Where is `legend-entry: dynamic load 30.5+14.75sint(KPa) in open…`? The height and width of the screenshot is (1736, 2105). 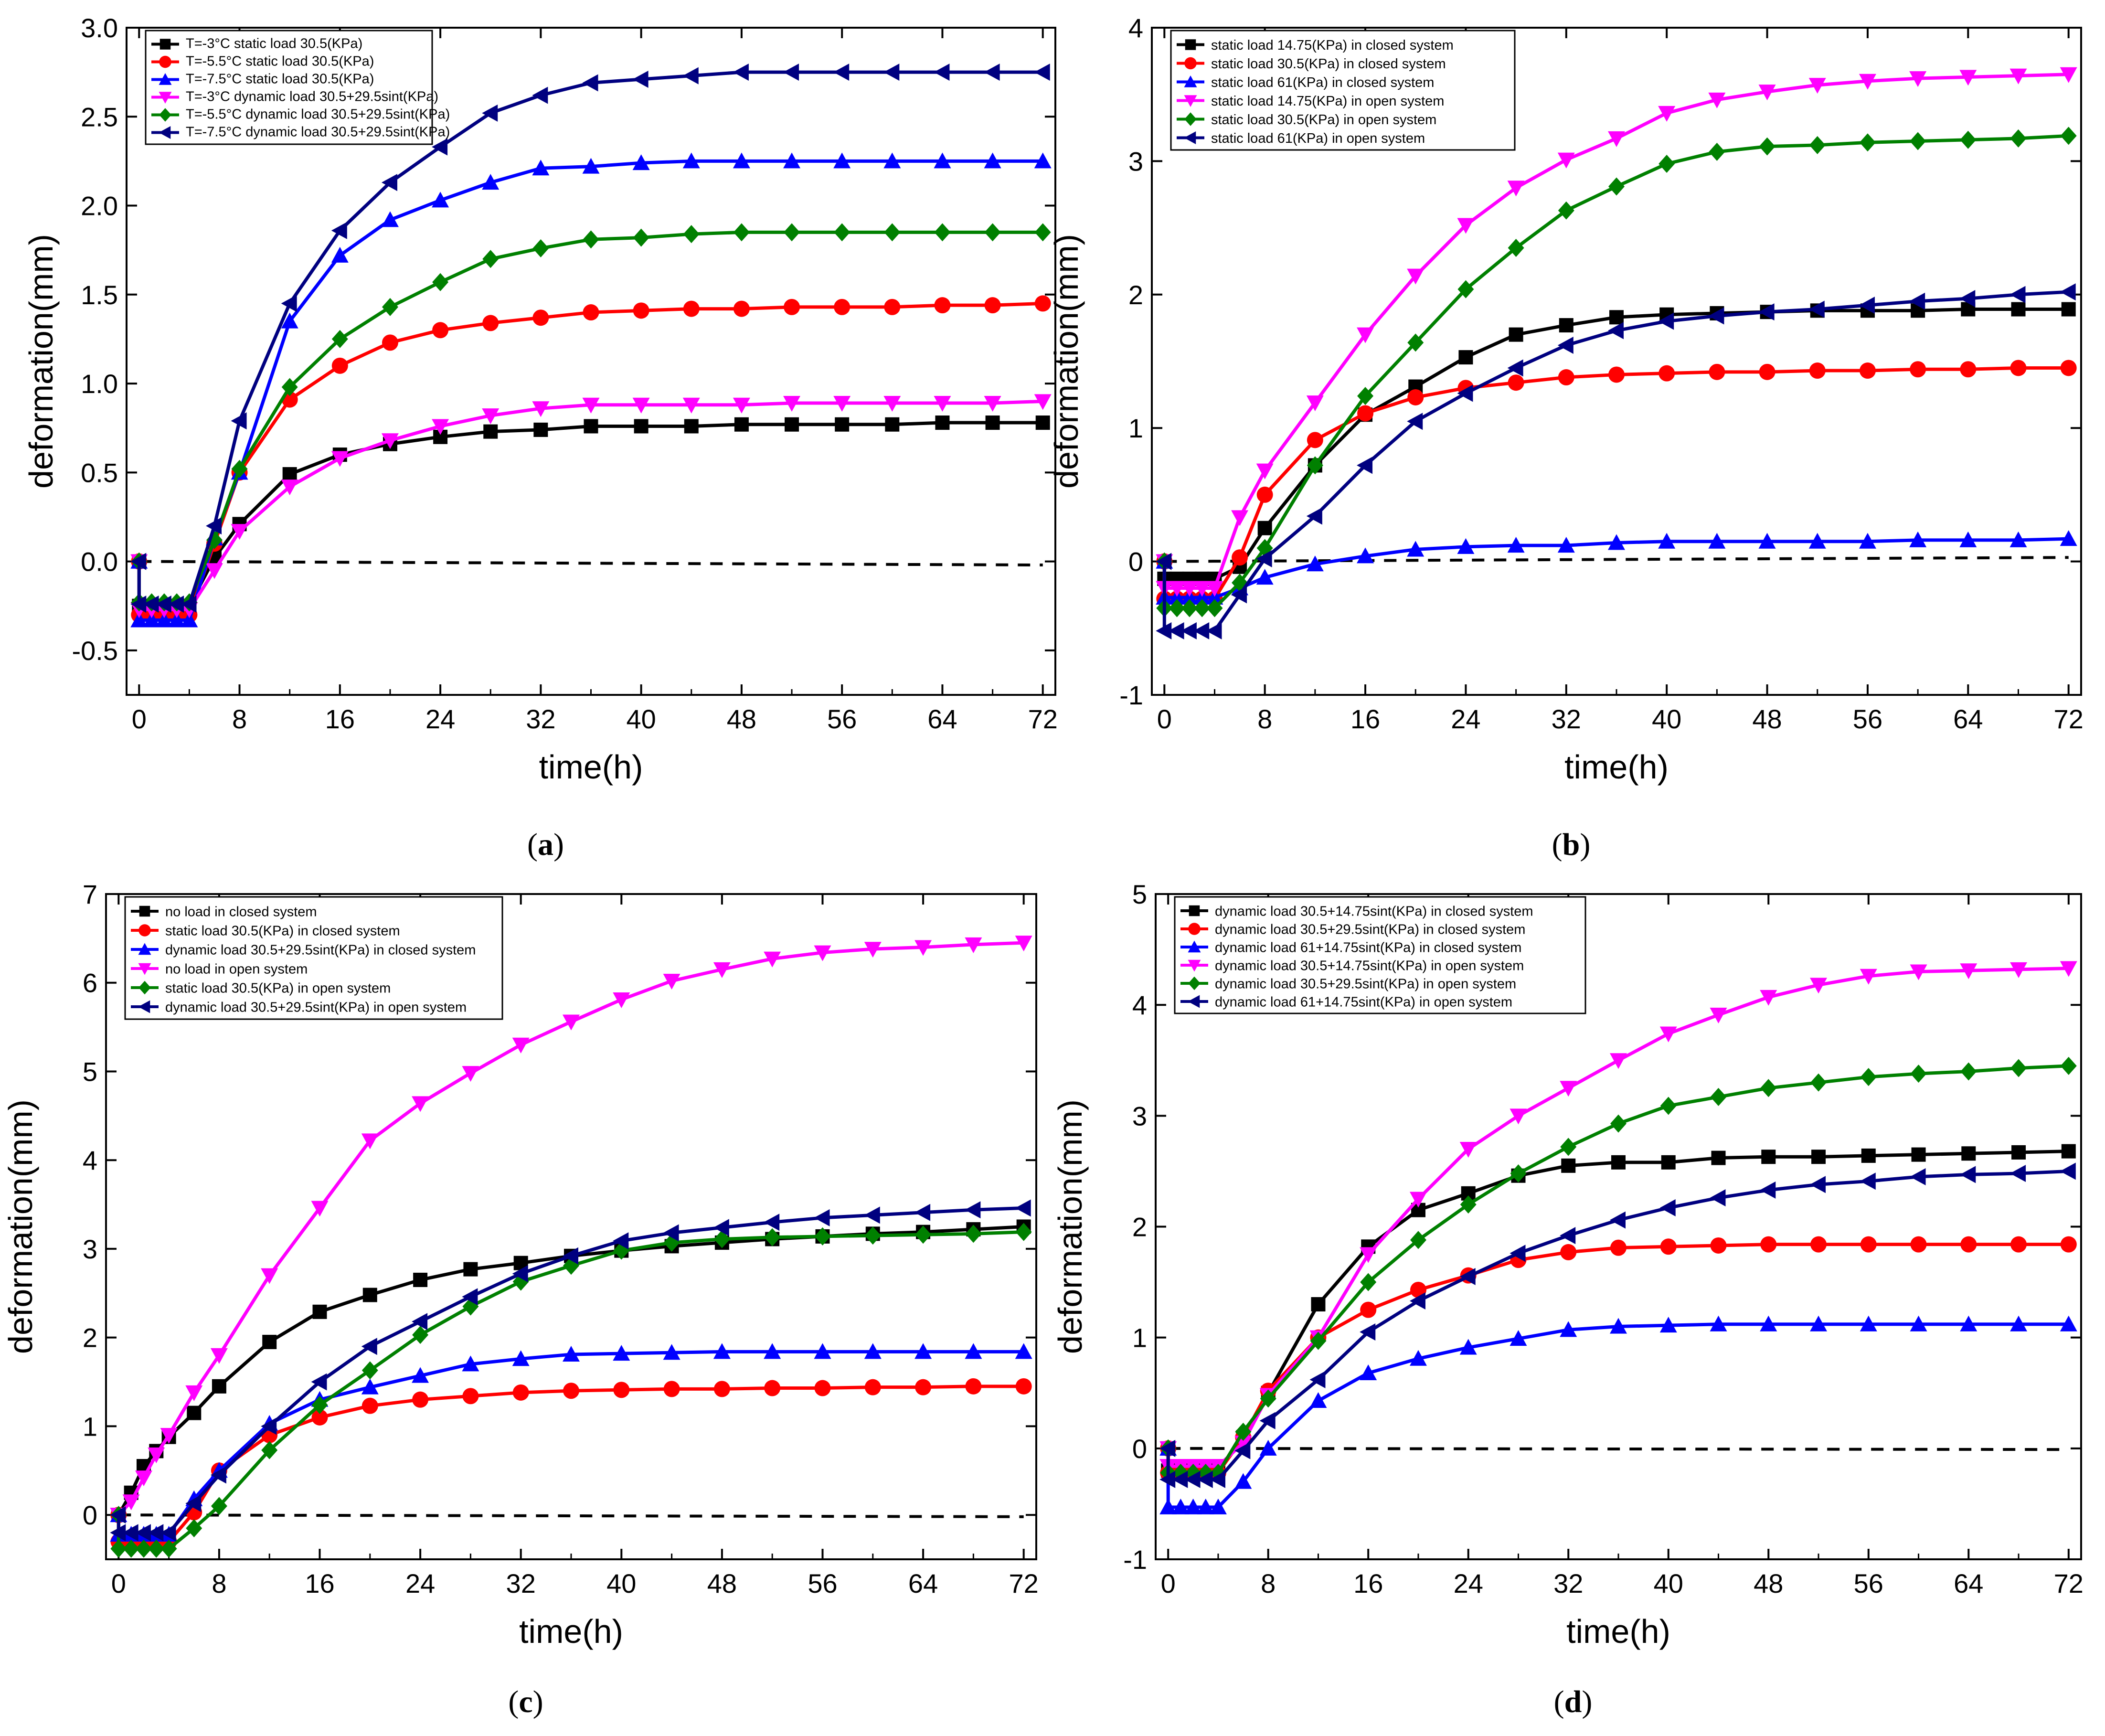
legend-entry: dynamic load 30.5+14.75sint(KPa) in open… is located at coordinates (1369, 965).